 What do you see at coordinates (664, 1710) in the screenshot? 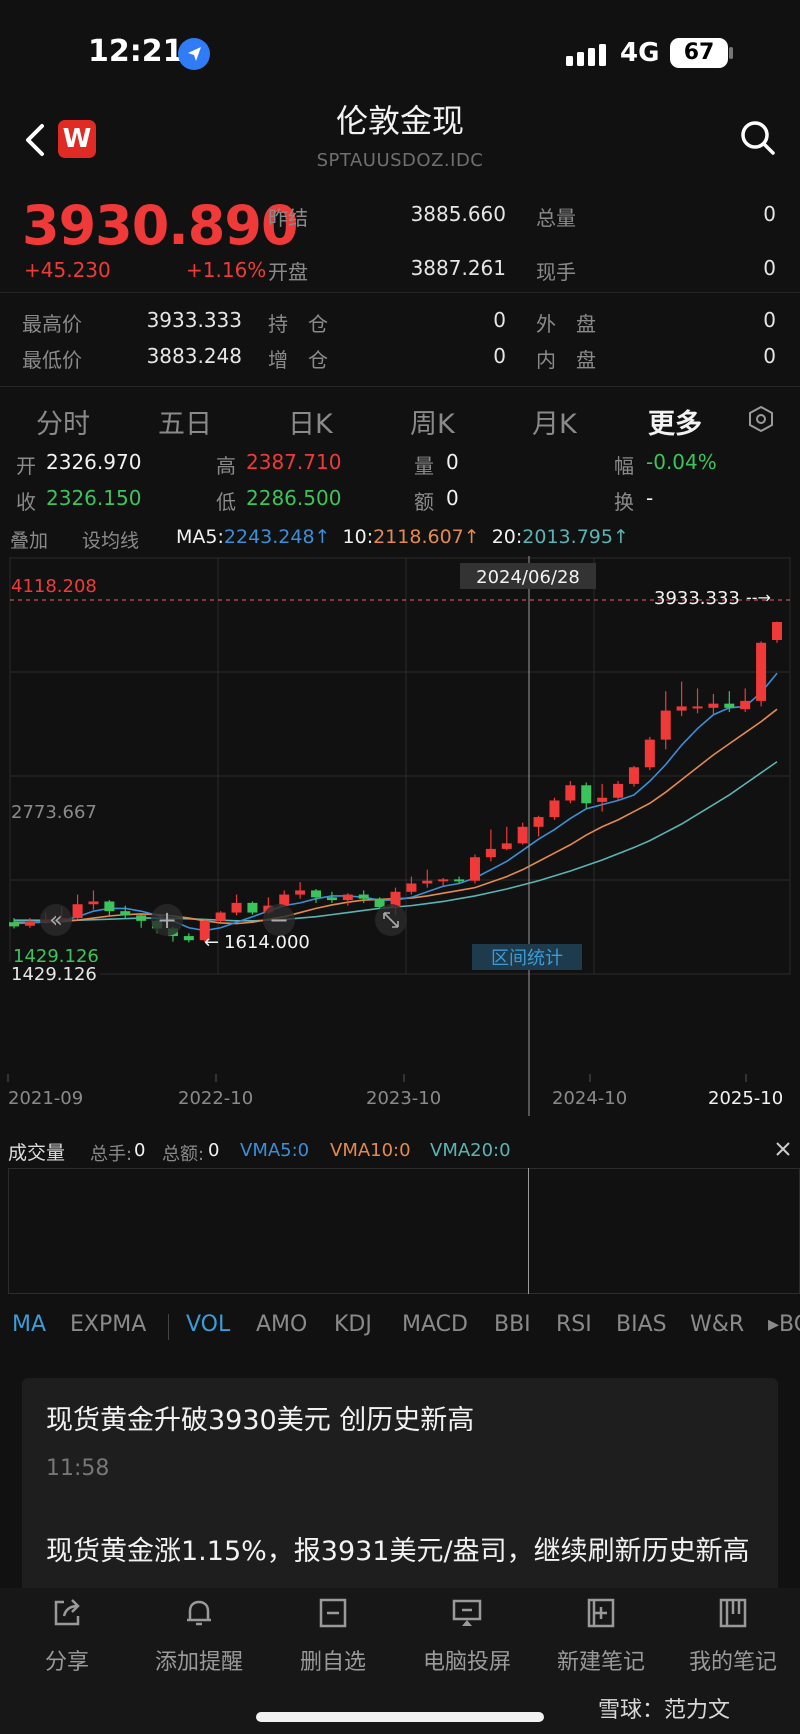
I see `watermark: 雪球：范力文` at bounding box center [664, 1710].